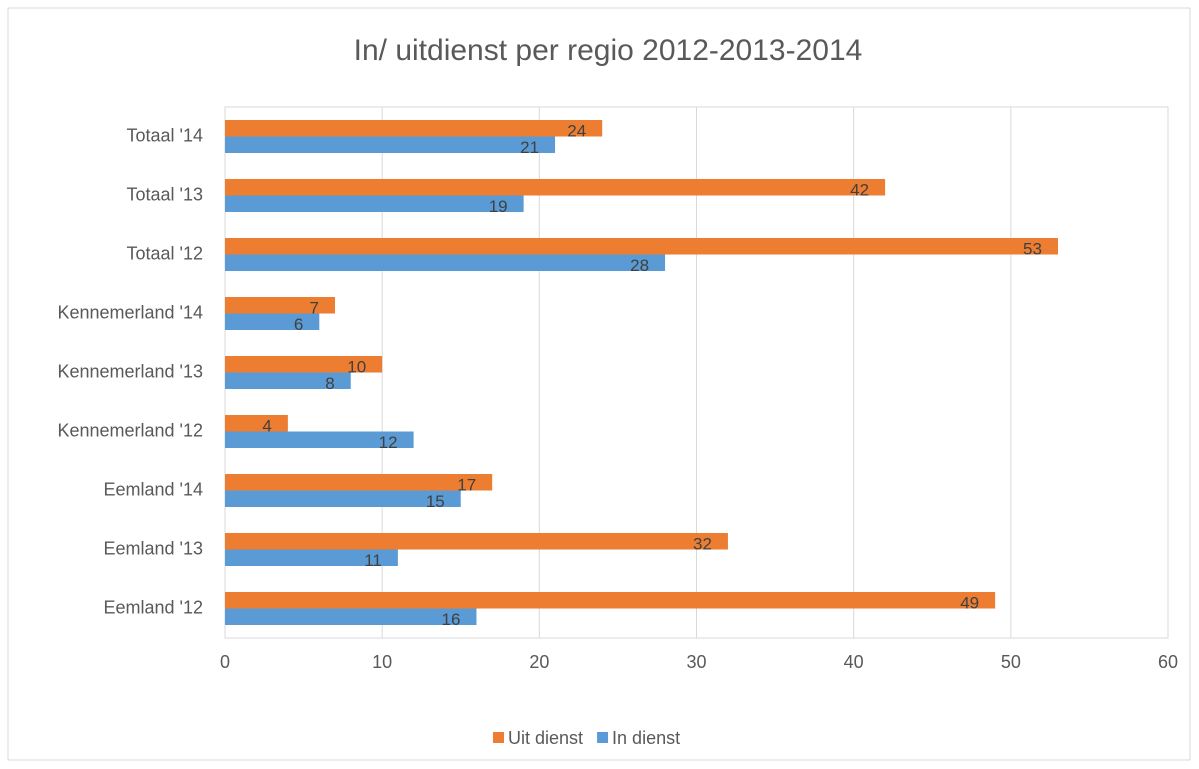 The image size is (1199, 769). I want to click on x-tick-label: 10, so click(382, 662).